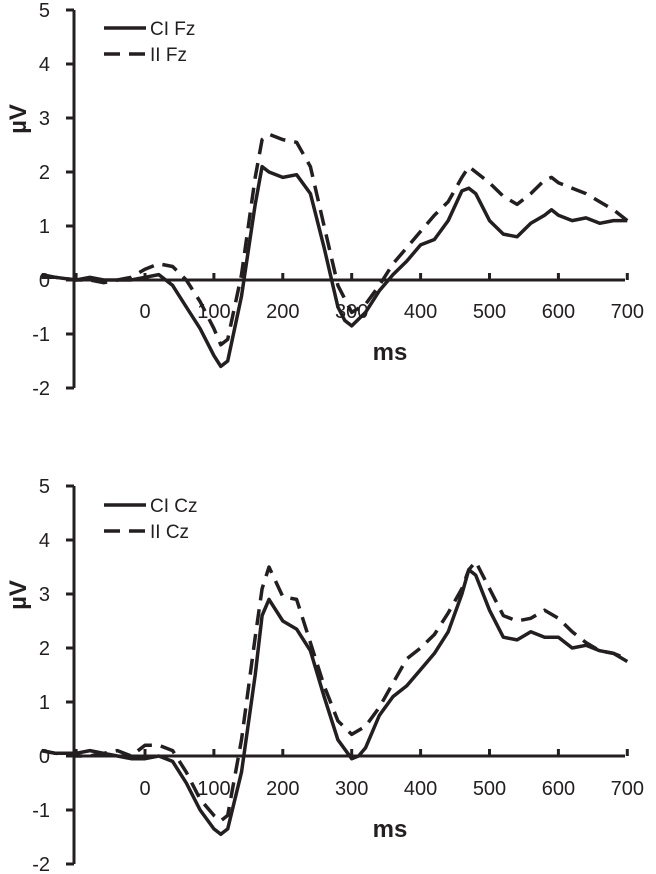 Image resolution: width=656 pixels, height=874 pixels. Describe the element at coordinates (169, 532) in the screenshot. I see `legend-label: II Cz` at that location.